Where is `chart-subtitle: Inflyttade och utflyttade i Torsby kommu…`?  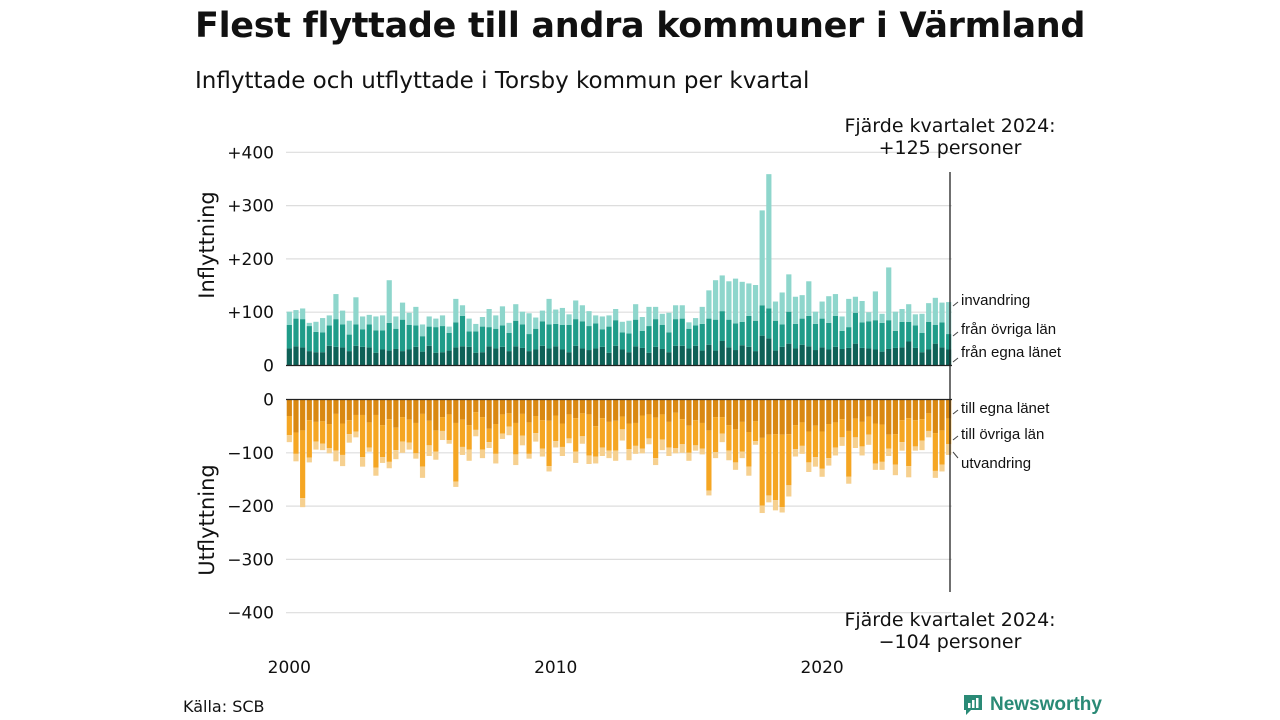
chart-subtitle: Inflyttade och utflyttade i Torsby kommu… is located at coordinates (502, 81).